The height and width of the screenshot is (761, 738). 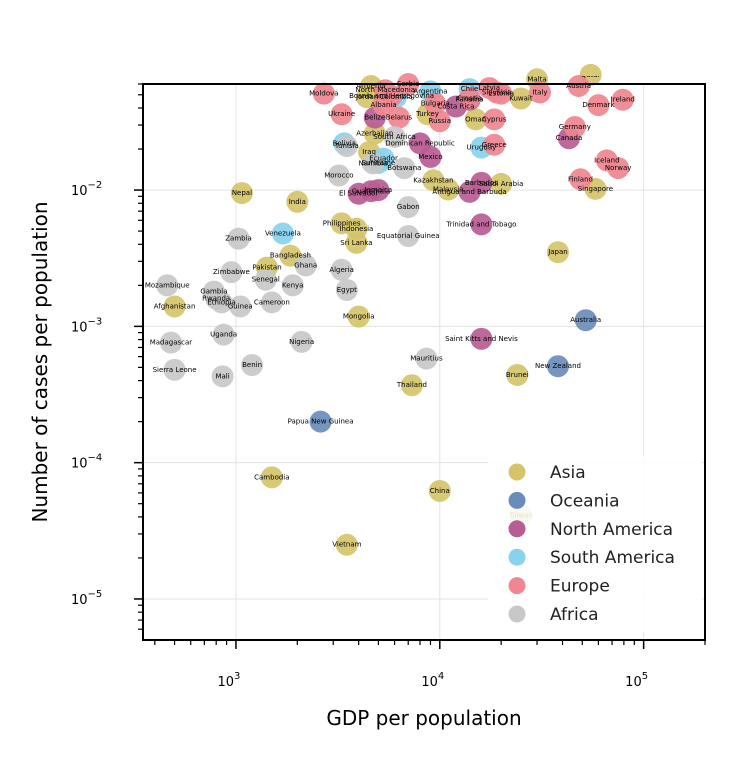 I want to click on point-label: Antigua and Barbuda, so click(x=469, y=192).